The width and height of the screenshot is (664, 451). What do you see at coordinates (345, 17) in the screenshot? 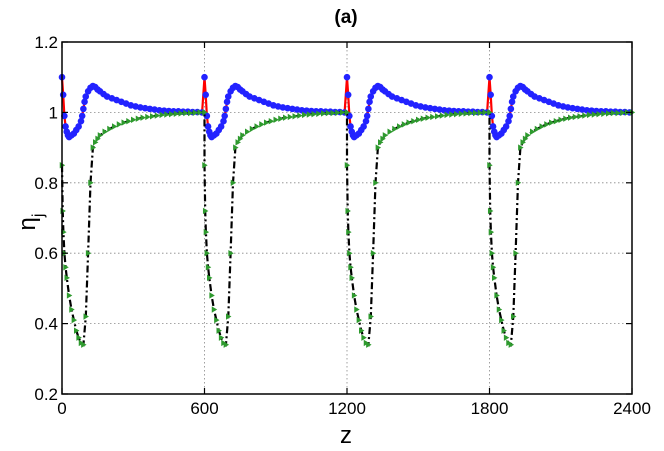
I see `chart-title: (a)` at bounding box center [345, 17].